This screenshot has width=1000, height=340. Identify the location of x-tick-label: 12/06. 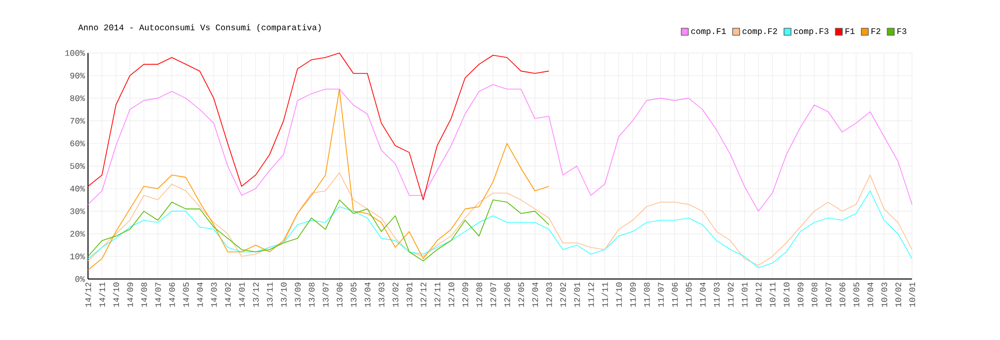
(507, 294).